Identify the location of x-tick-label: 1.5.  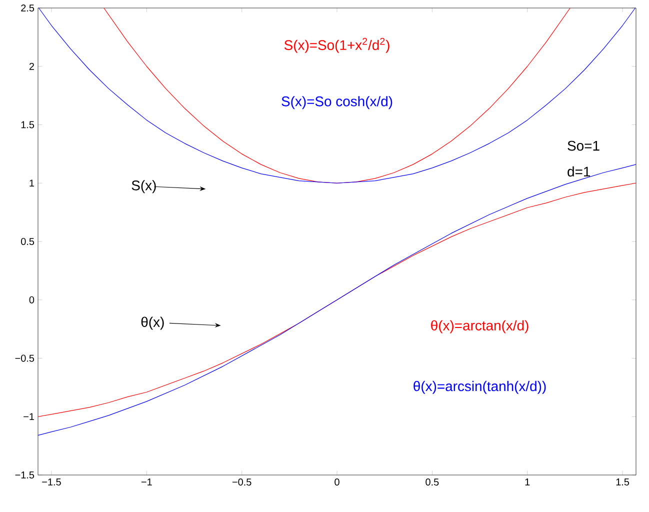
(623, 482).